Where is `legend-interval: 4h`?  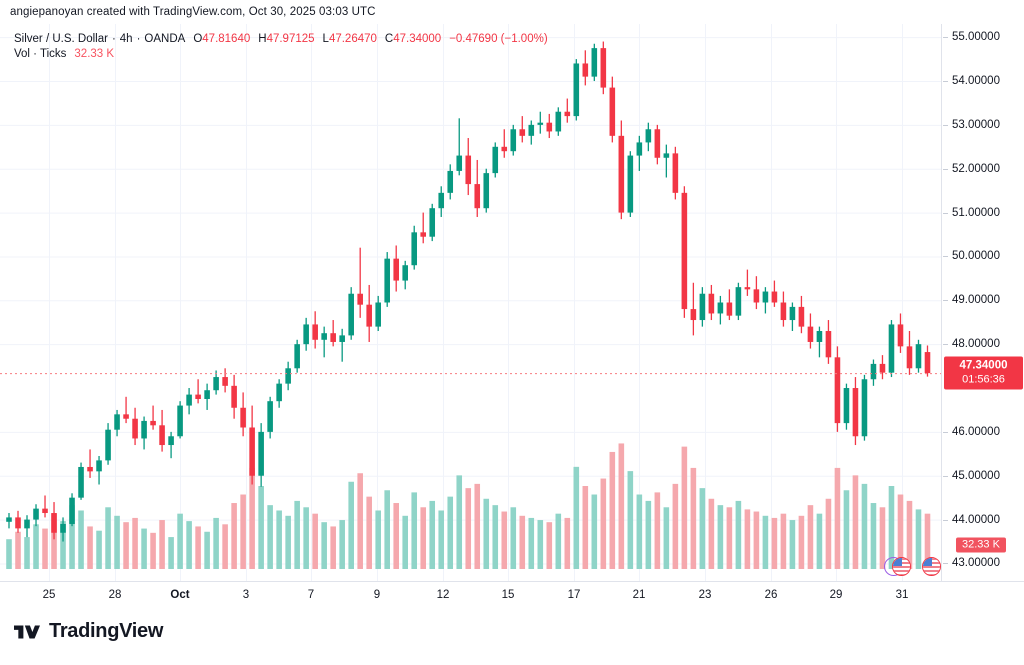
legend-interval: 4h is located at coordinates (126, 39).